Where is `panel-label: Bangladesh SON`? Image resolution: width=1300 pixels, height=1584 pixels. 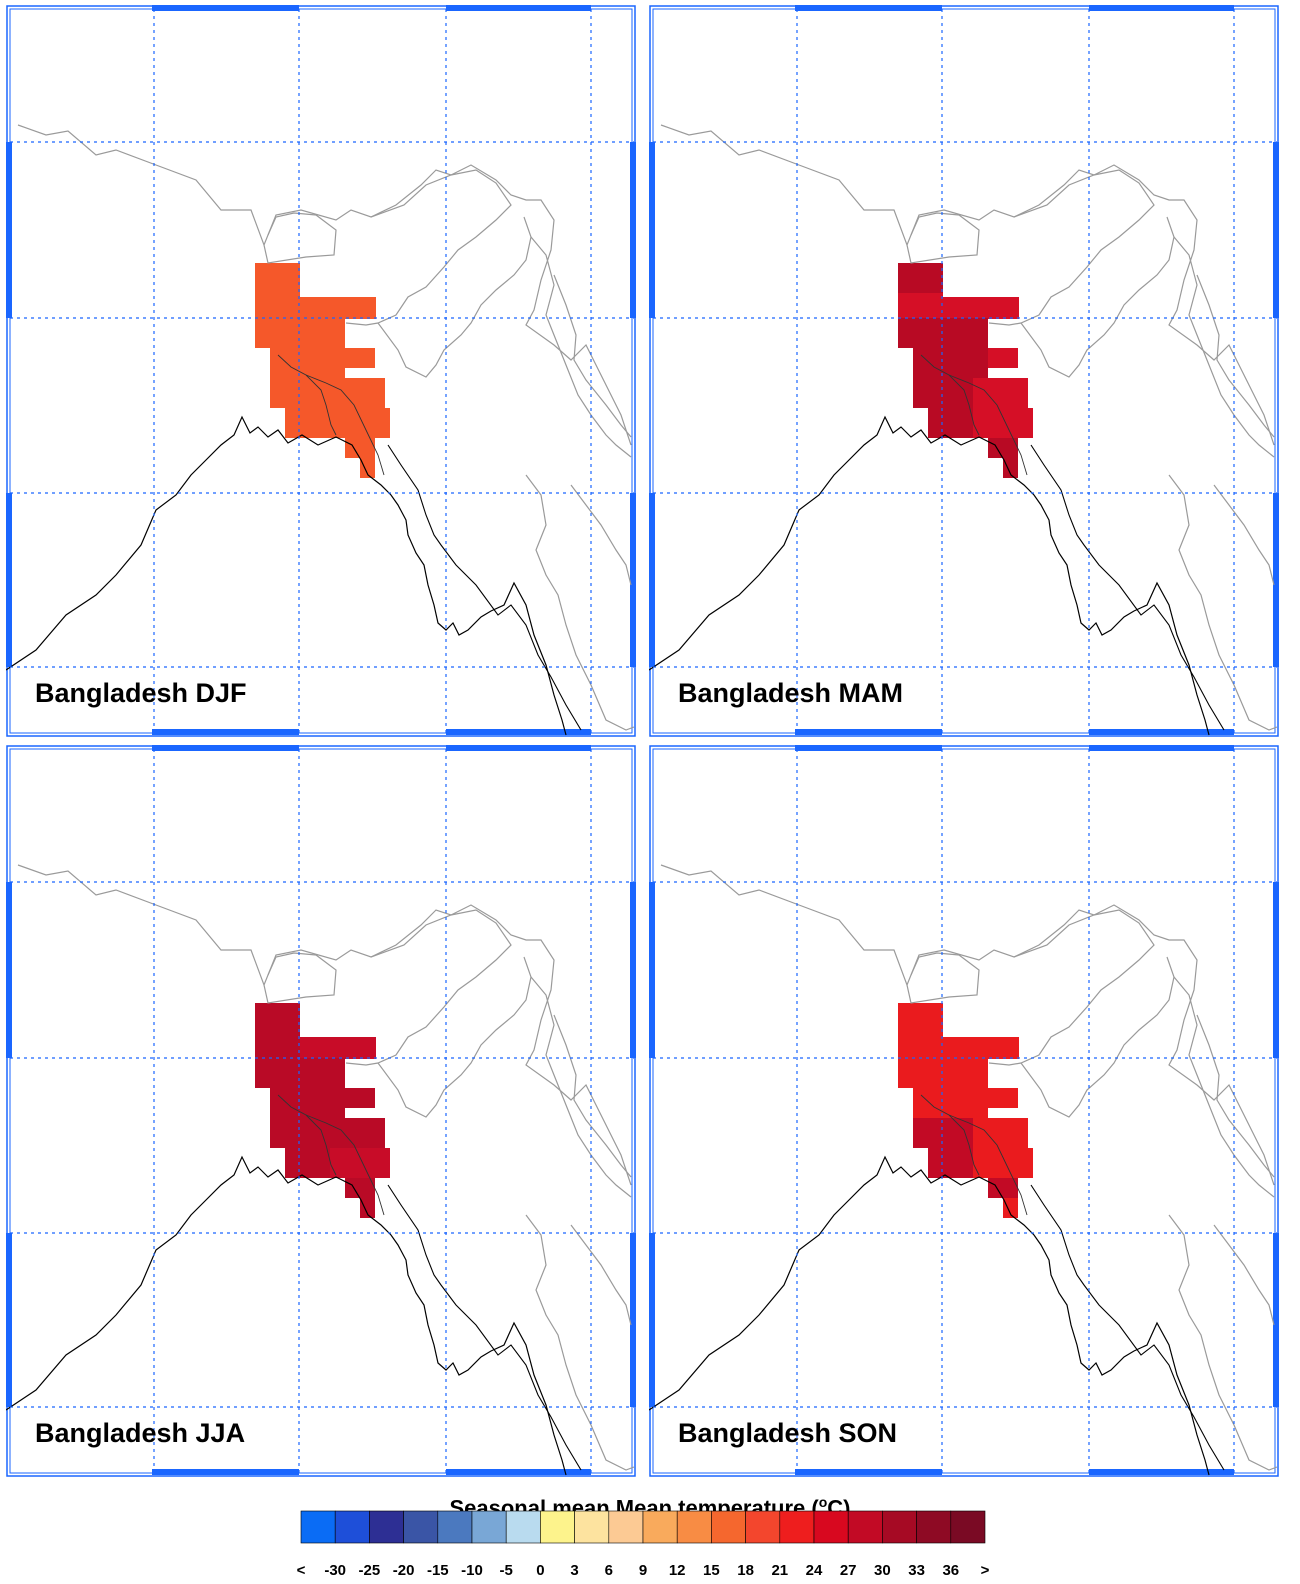 panel-label: Bangladesh SON is located at coordinates (787, 1433).